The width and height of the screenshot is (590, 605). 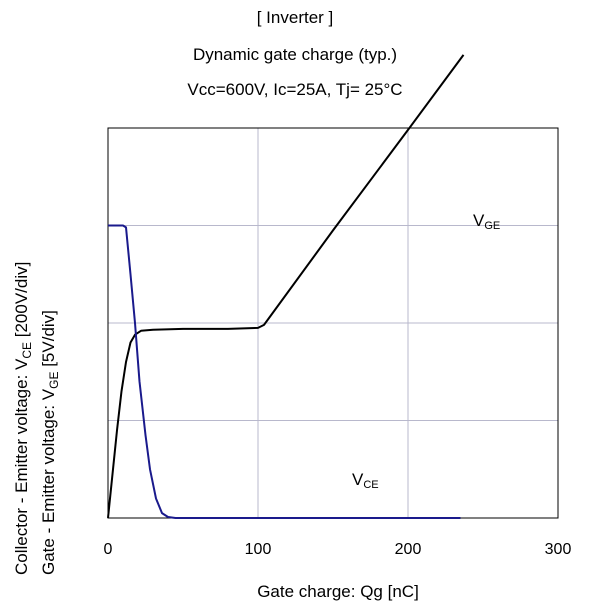 I want to click on y-axis-label-vge: Gate - Emitter voltage: VGE [5V/div], so click(x=50, y=442).